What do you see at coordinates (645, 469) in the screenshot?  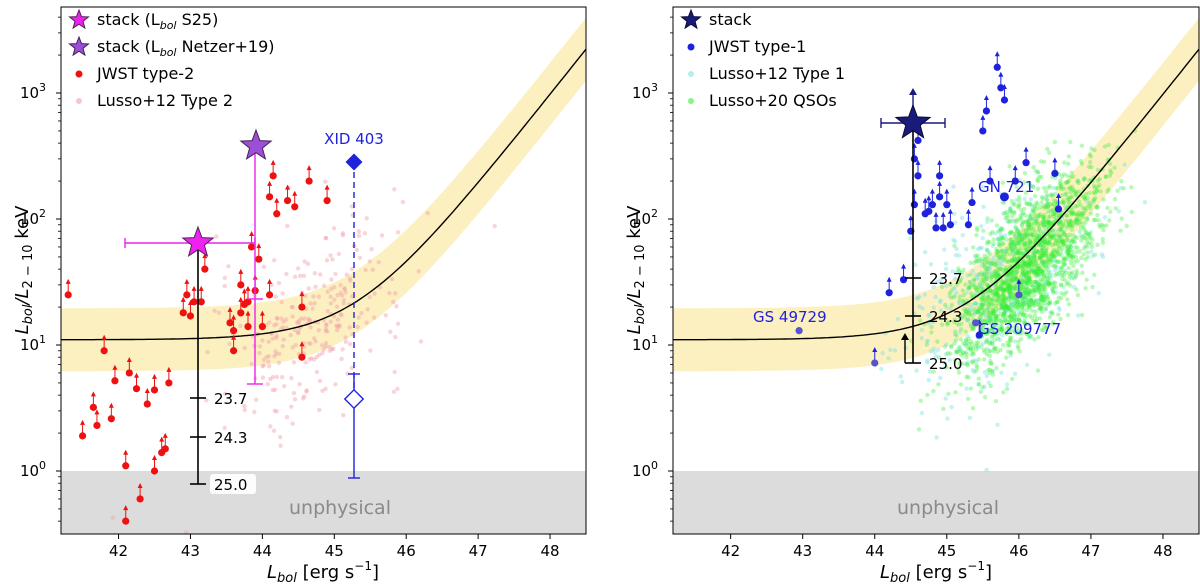 I see `y-tick-label: 100` at bounding box center [645, 469].